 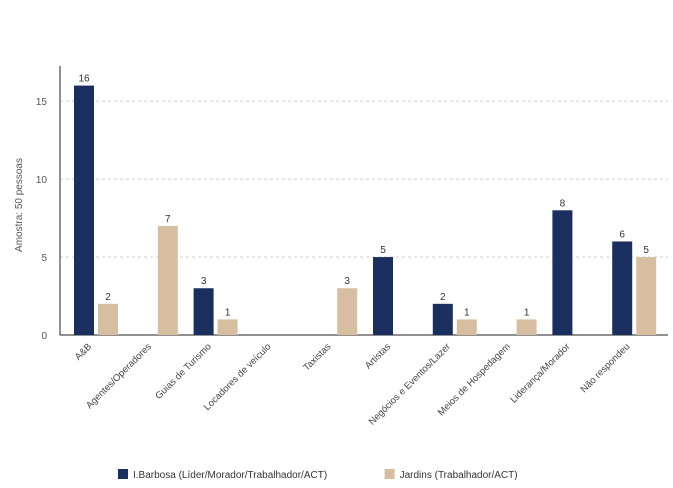 What do you see at coordinates (19, 205) in the screenshot?
I see `y-axis-title: Amostra: 50 pessoas` at bounding box center [19, 205].